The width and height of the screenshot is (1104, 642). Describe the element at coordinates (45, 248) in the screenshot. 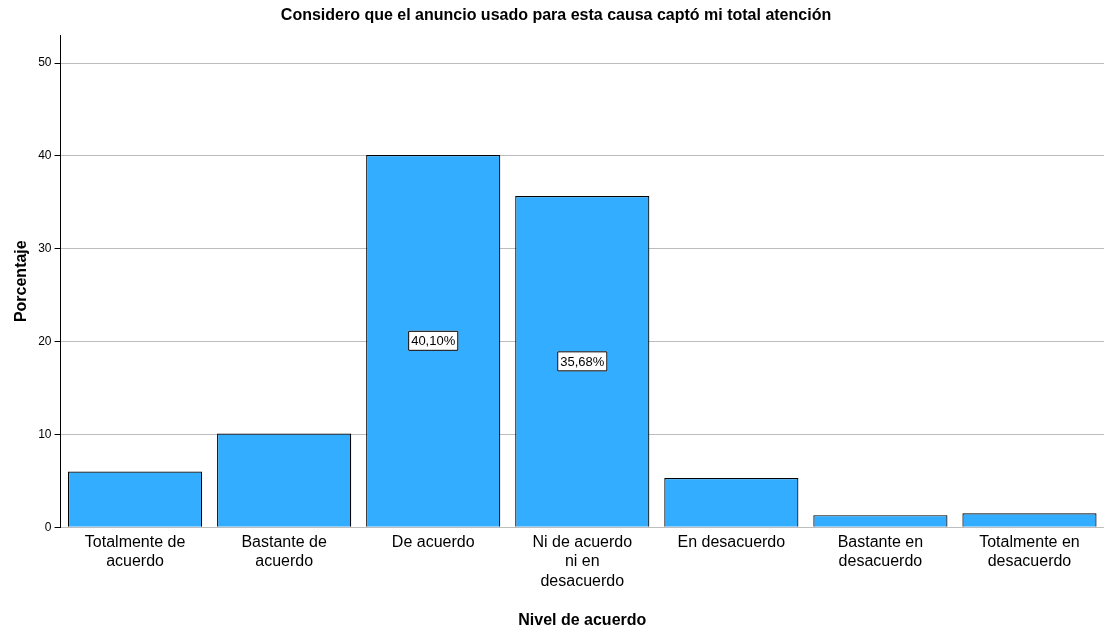

I see `y-tick-label: 30` at that location.